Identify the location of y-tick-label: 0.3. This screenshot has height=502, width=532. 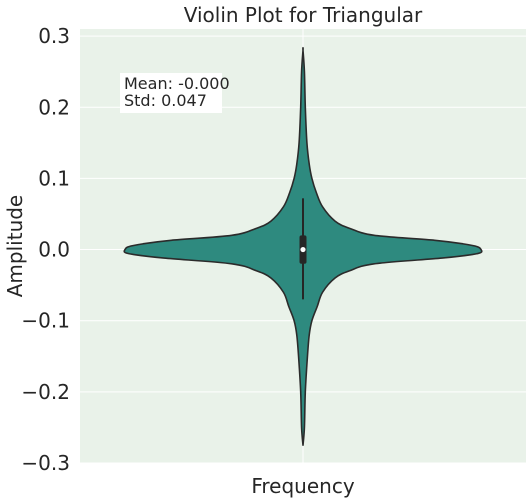
(54, 36).